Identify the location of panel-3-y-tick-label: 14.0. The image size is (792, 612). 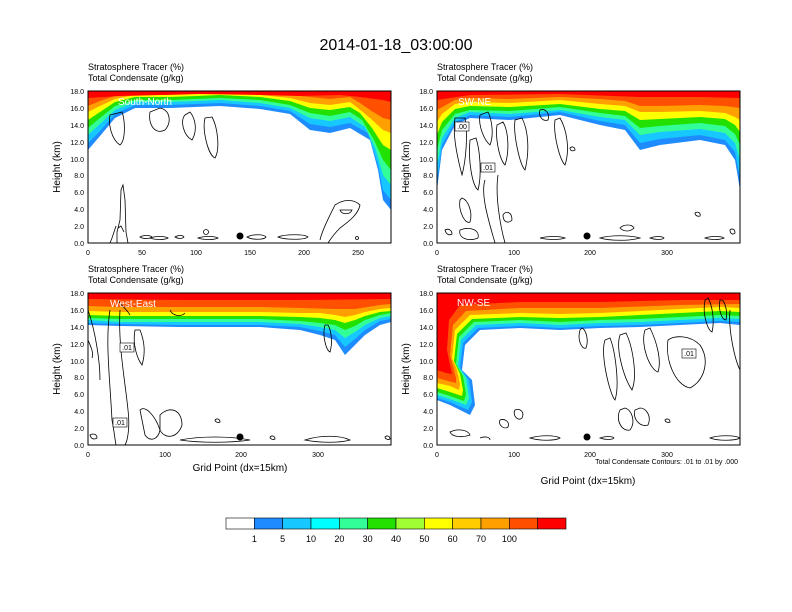
(77, 328).